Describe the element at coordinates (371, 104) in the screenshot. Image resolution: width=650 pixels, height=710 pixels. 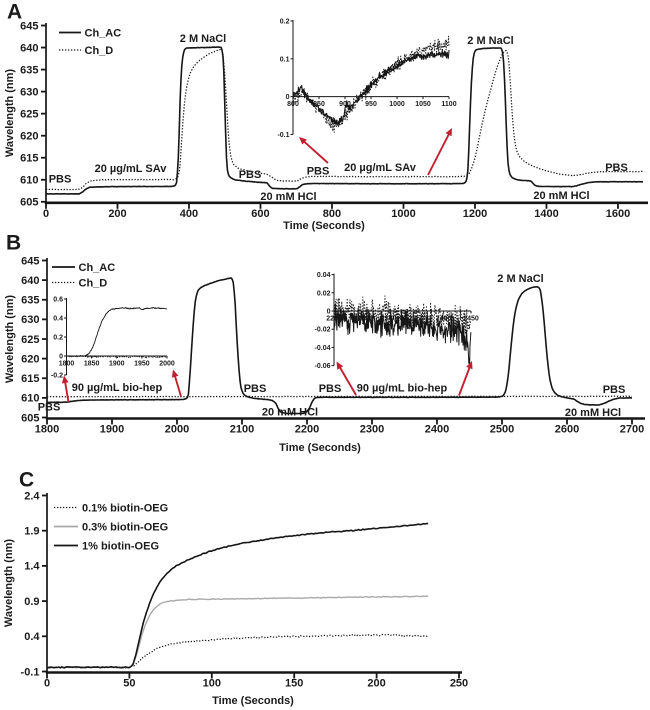
I see `inset-x-tick-label: 950` at that location.